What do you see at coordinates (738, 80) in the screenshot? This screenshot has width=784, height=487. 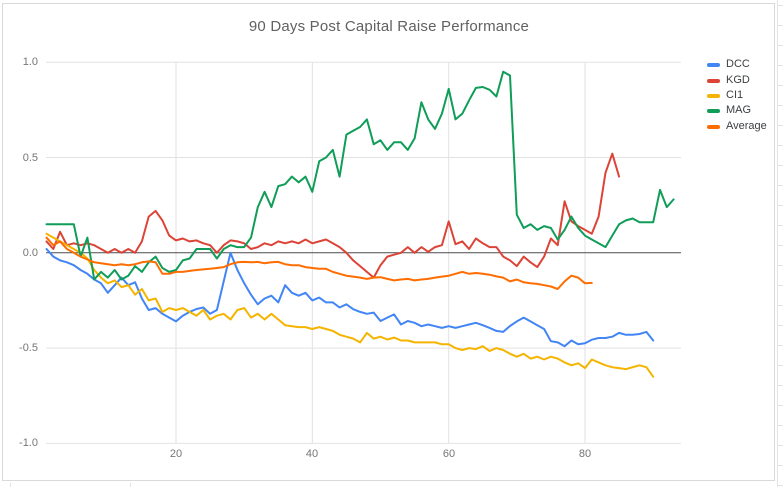 I see `legend-label-kgd: KGD` at bounding box center [738, 80].